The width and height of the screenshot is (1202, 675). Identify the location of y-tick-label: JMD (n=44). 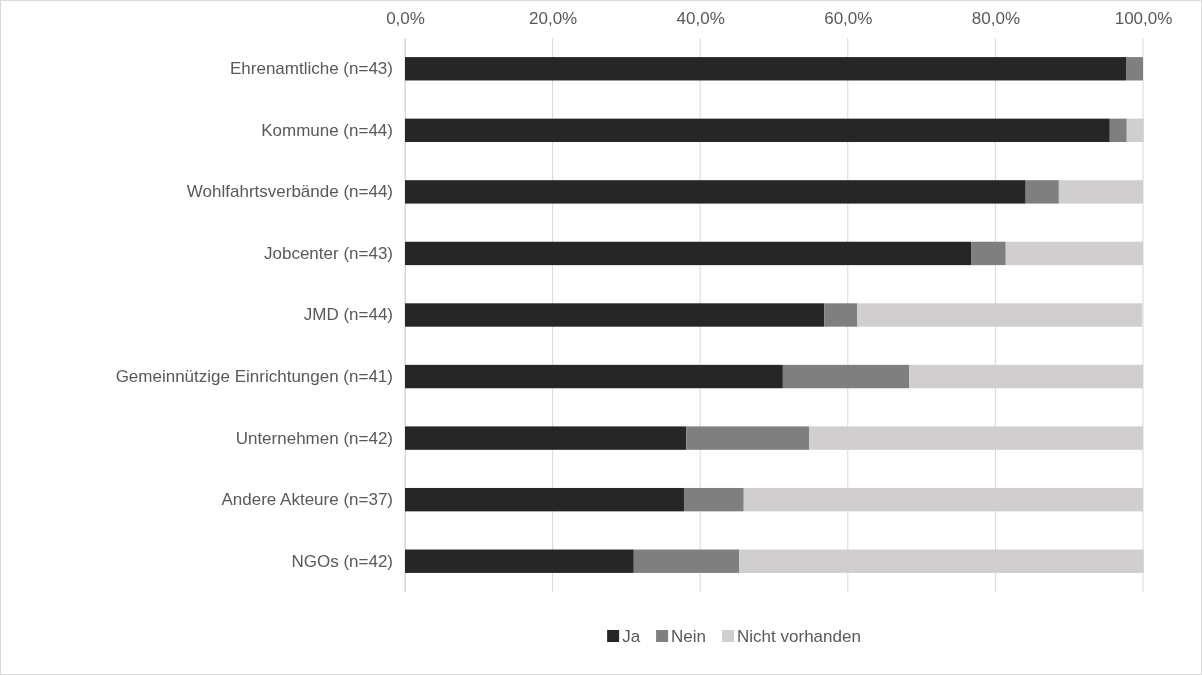
(348, 315).